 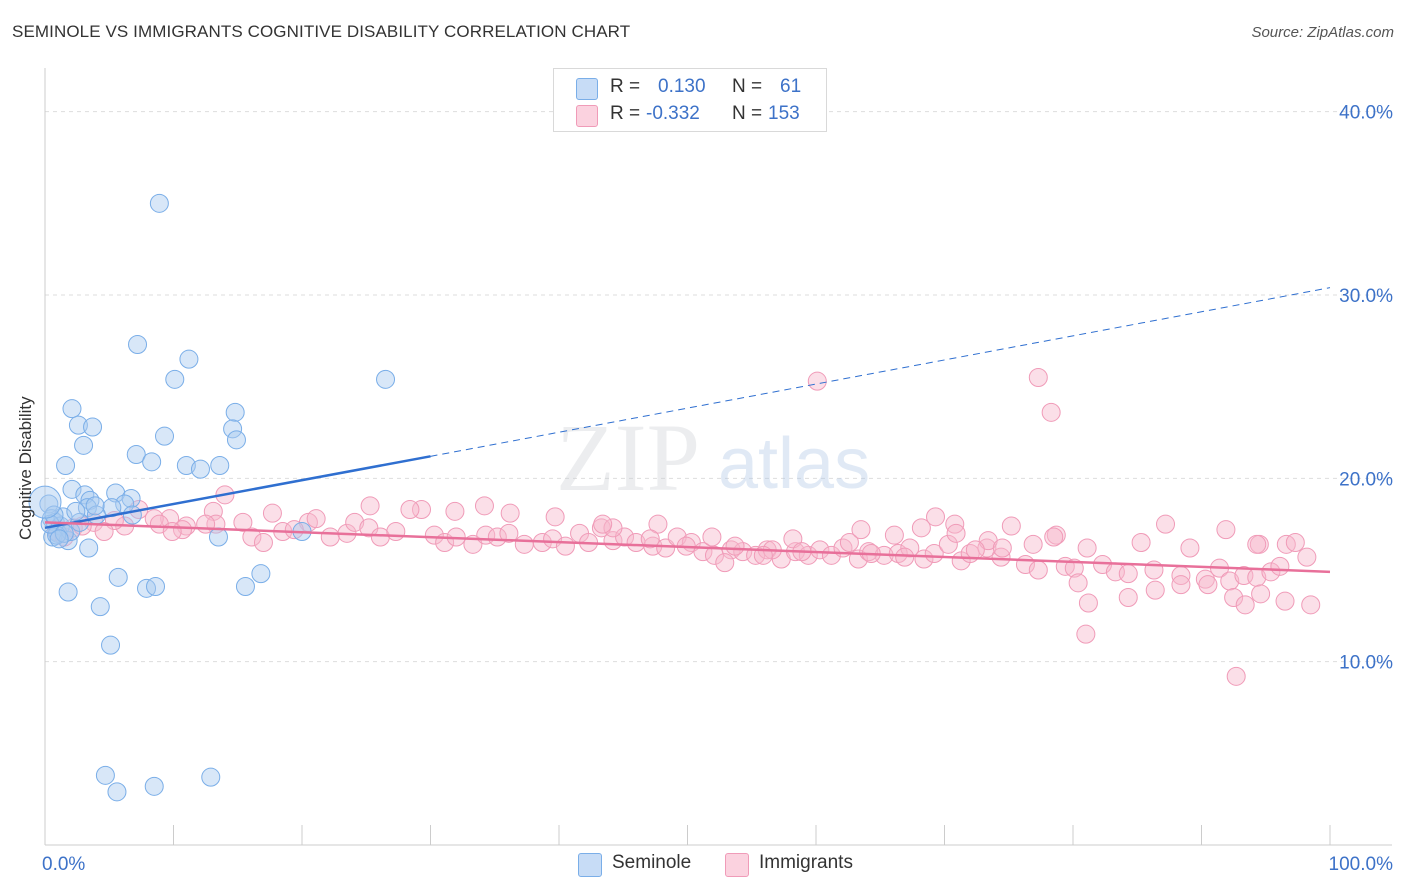 I want to click on y-tick-label: 40.0%, so click(x=1366, y=113).